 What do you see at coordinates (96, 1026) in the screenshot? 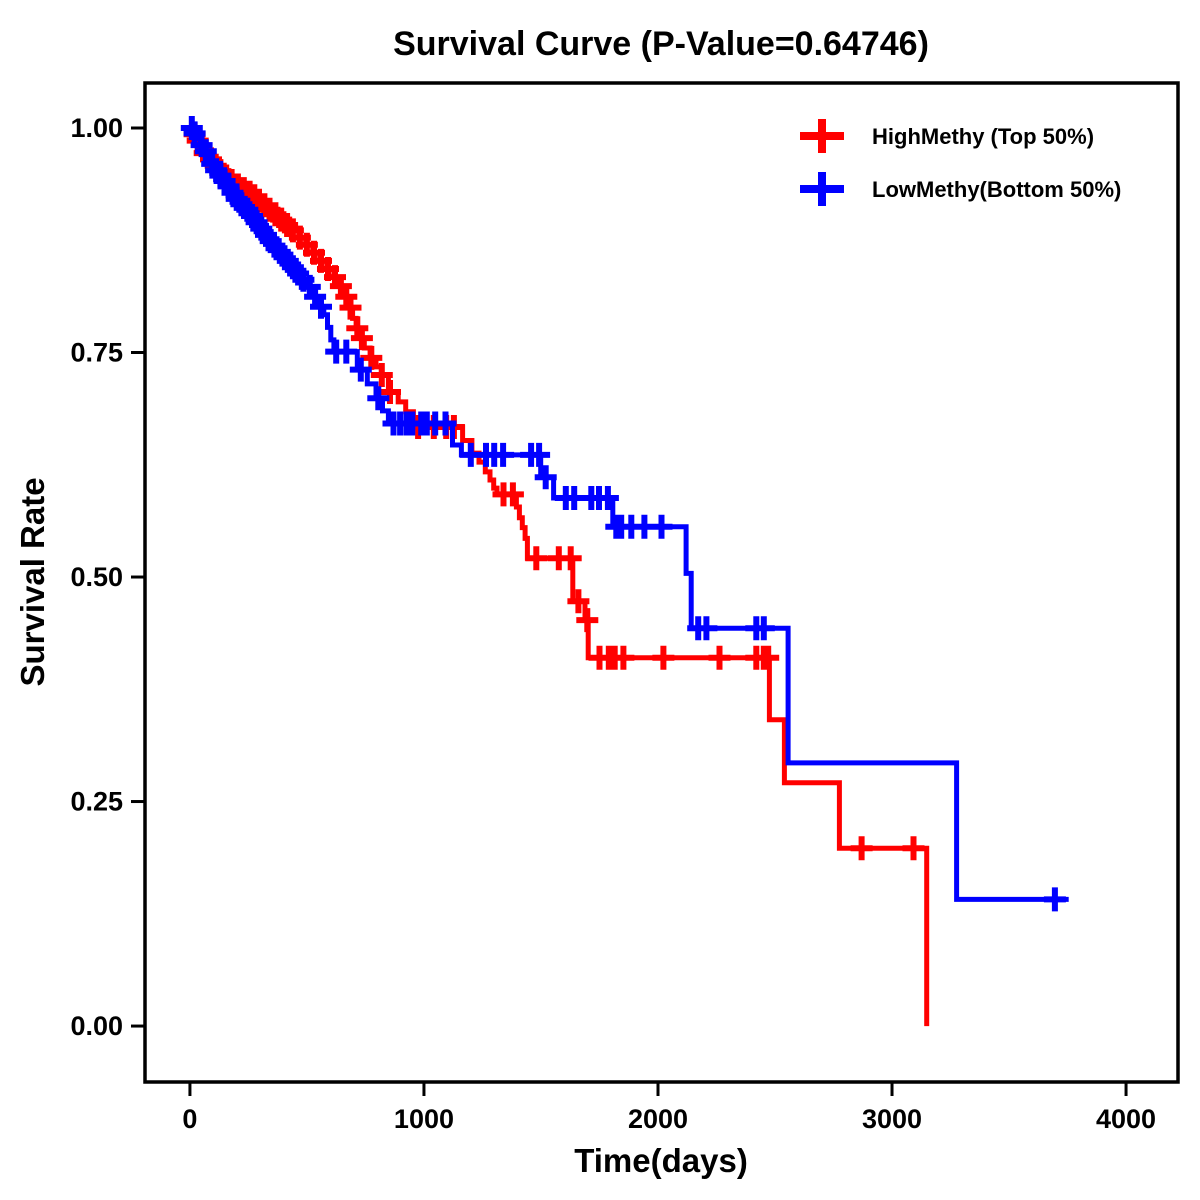
I see `y-tick-label: 0.00` at bounding box center [96, 1026].